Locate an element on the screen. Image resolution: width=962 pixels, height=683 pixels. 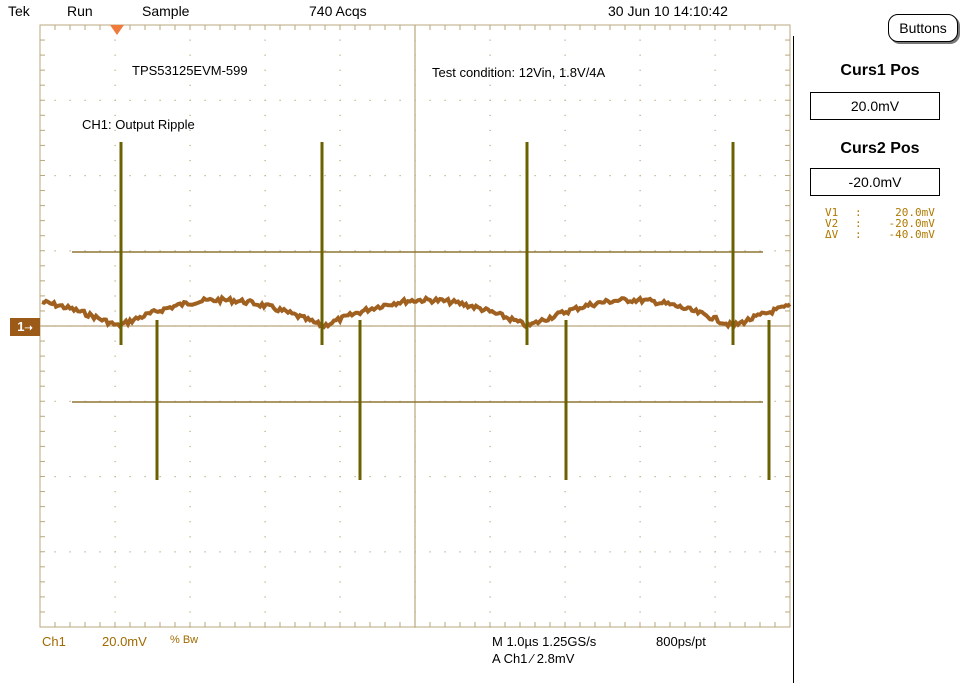
buttons-button: Buttons is located at coordinates (923, 28).